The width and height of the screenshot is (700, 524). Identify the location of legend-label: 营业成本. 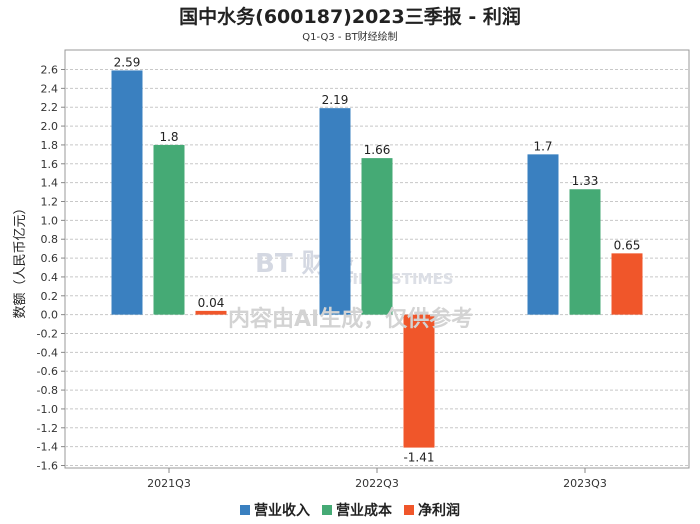
(364, 511).